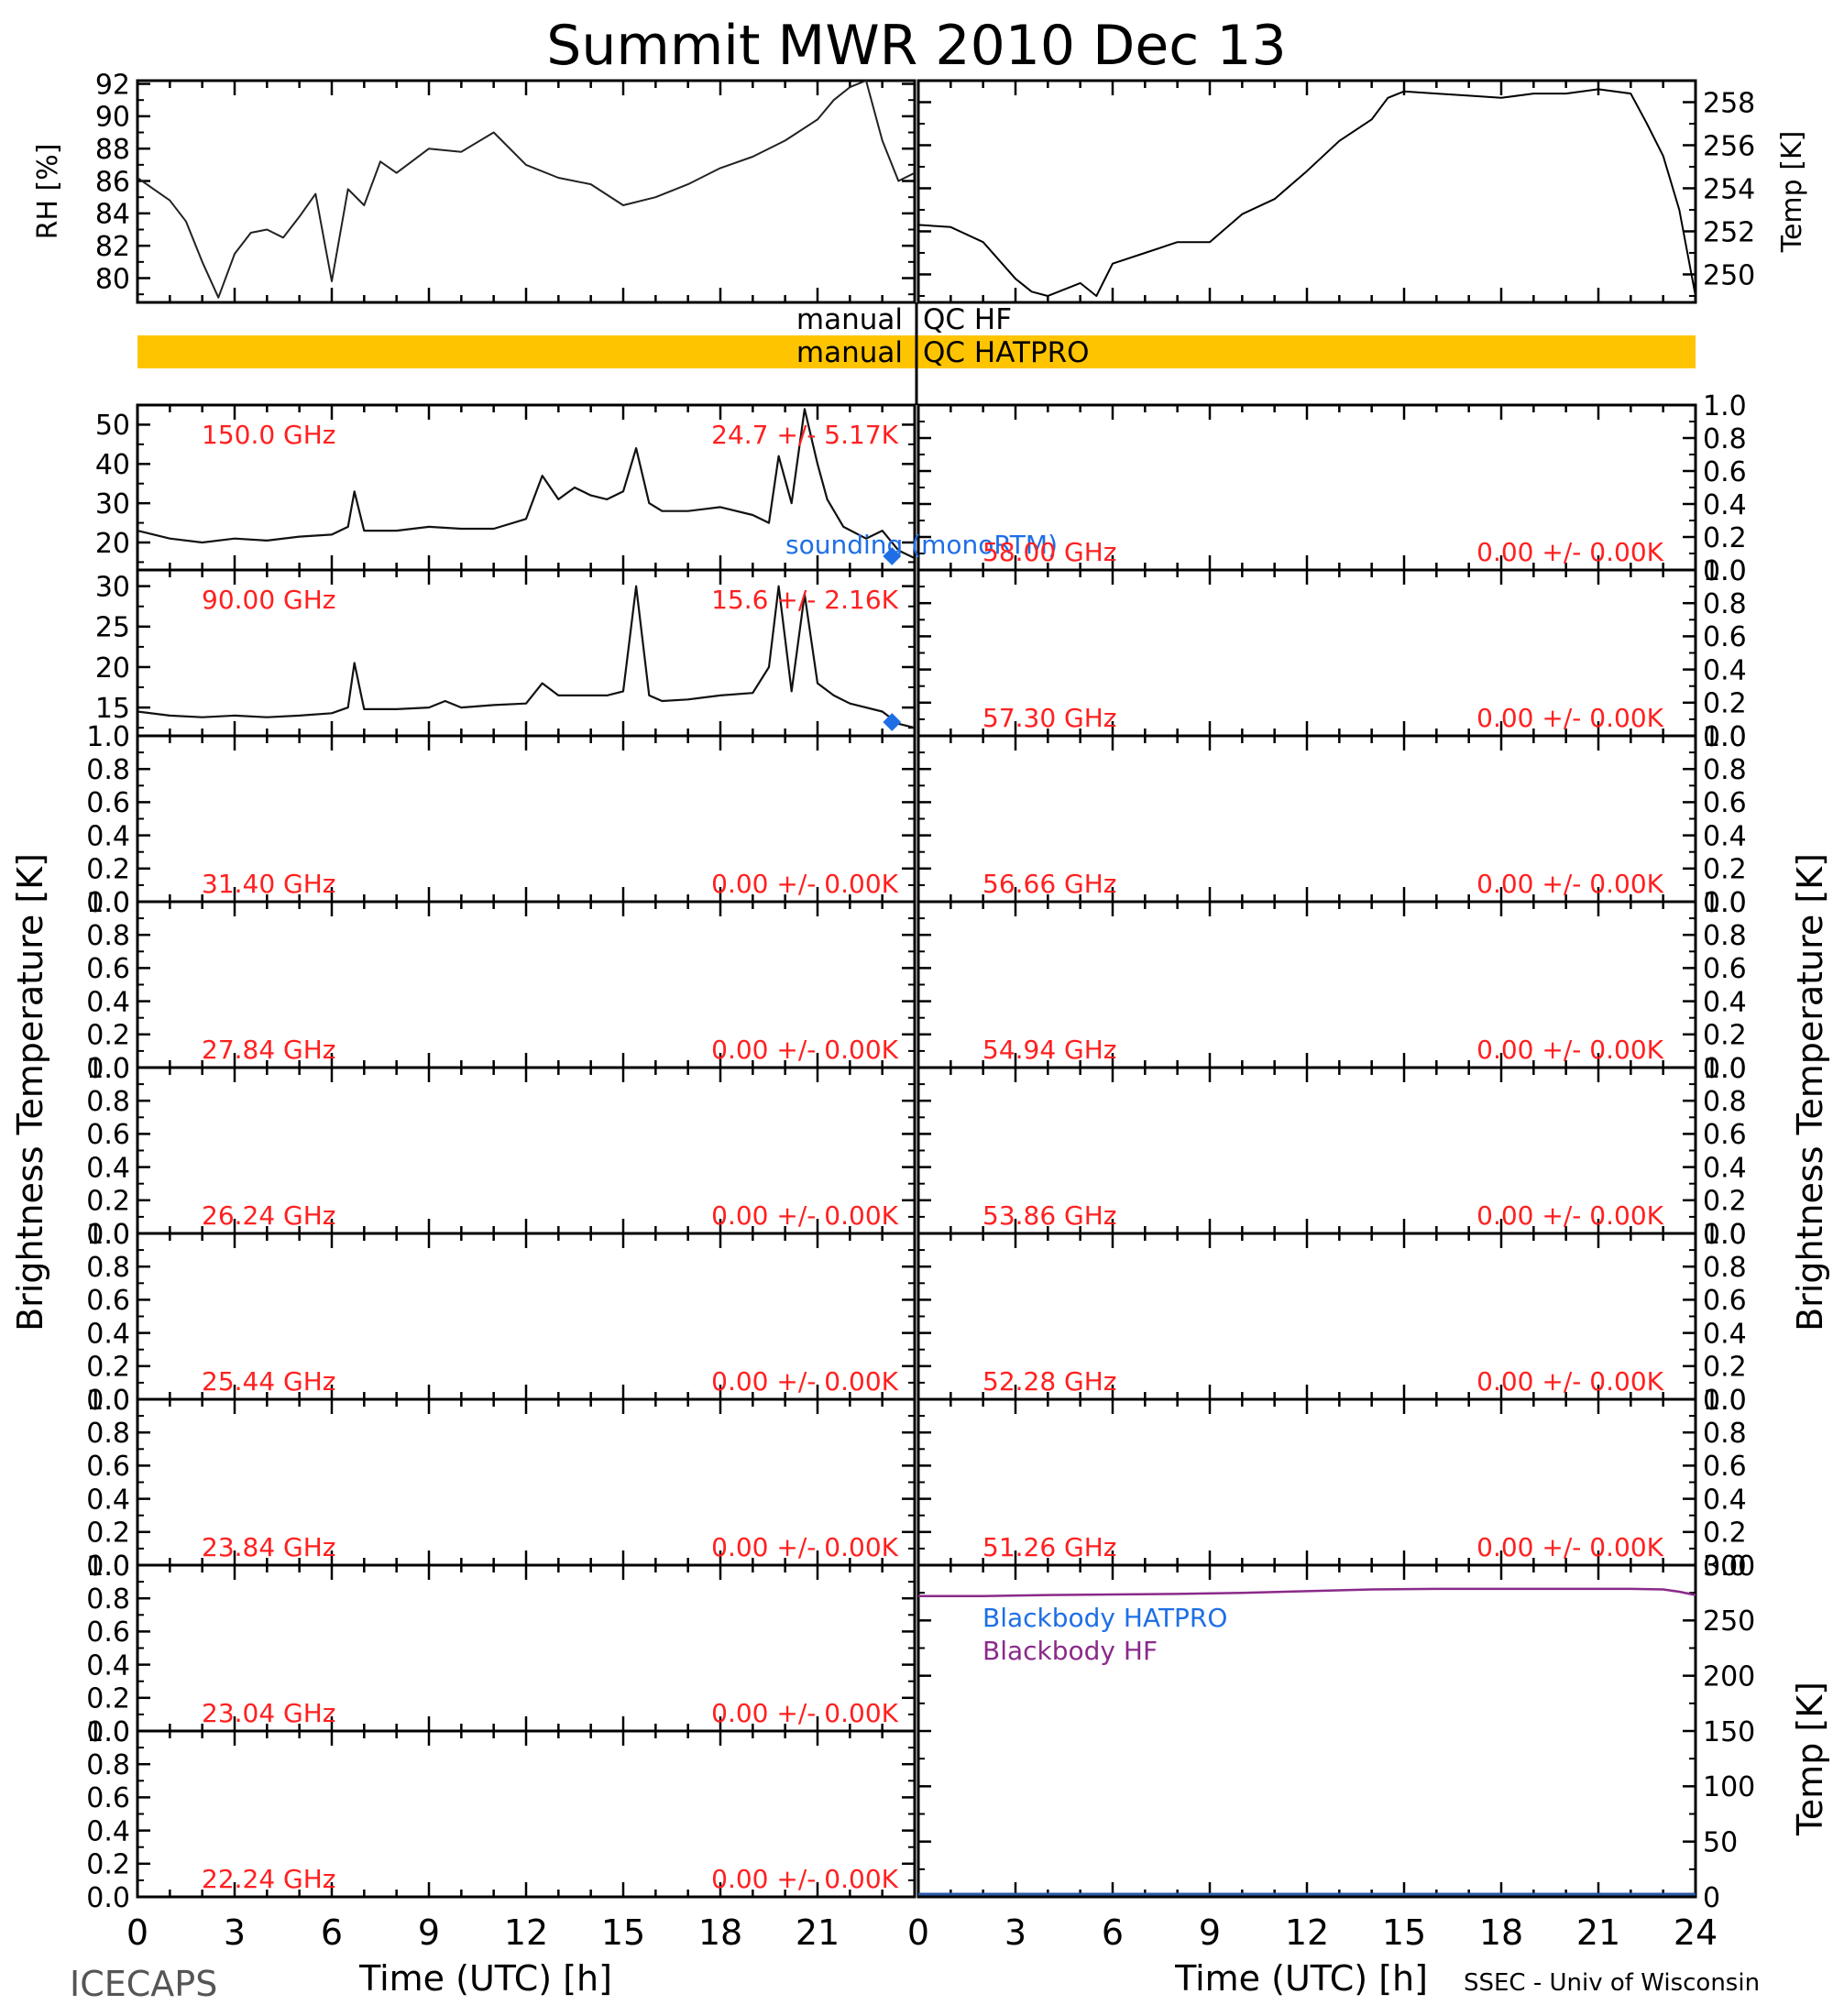  What do you see at coordinates (1070, 1651) in the screenshot?
I see `legend-blackbody-hf: Blackbody HF` at bounding box center [1070, 1651].